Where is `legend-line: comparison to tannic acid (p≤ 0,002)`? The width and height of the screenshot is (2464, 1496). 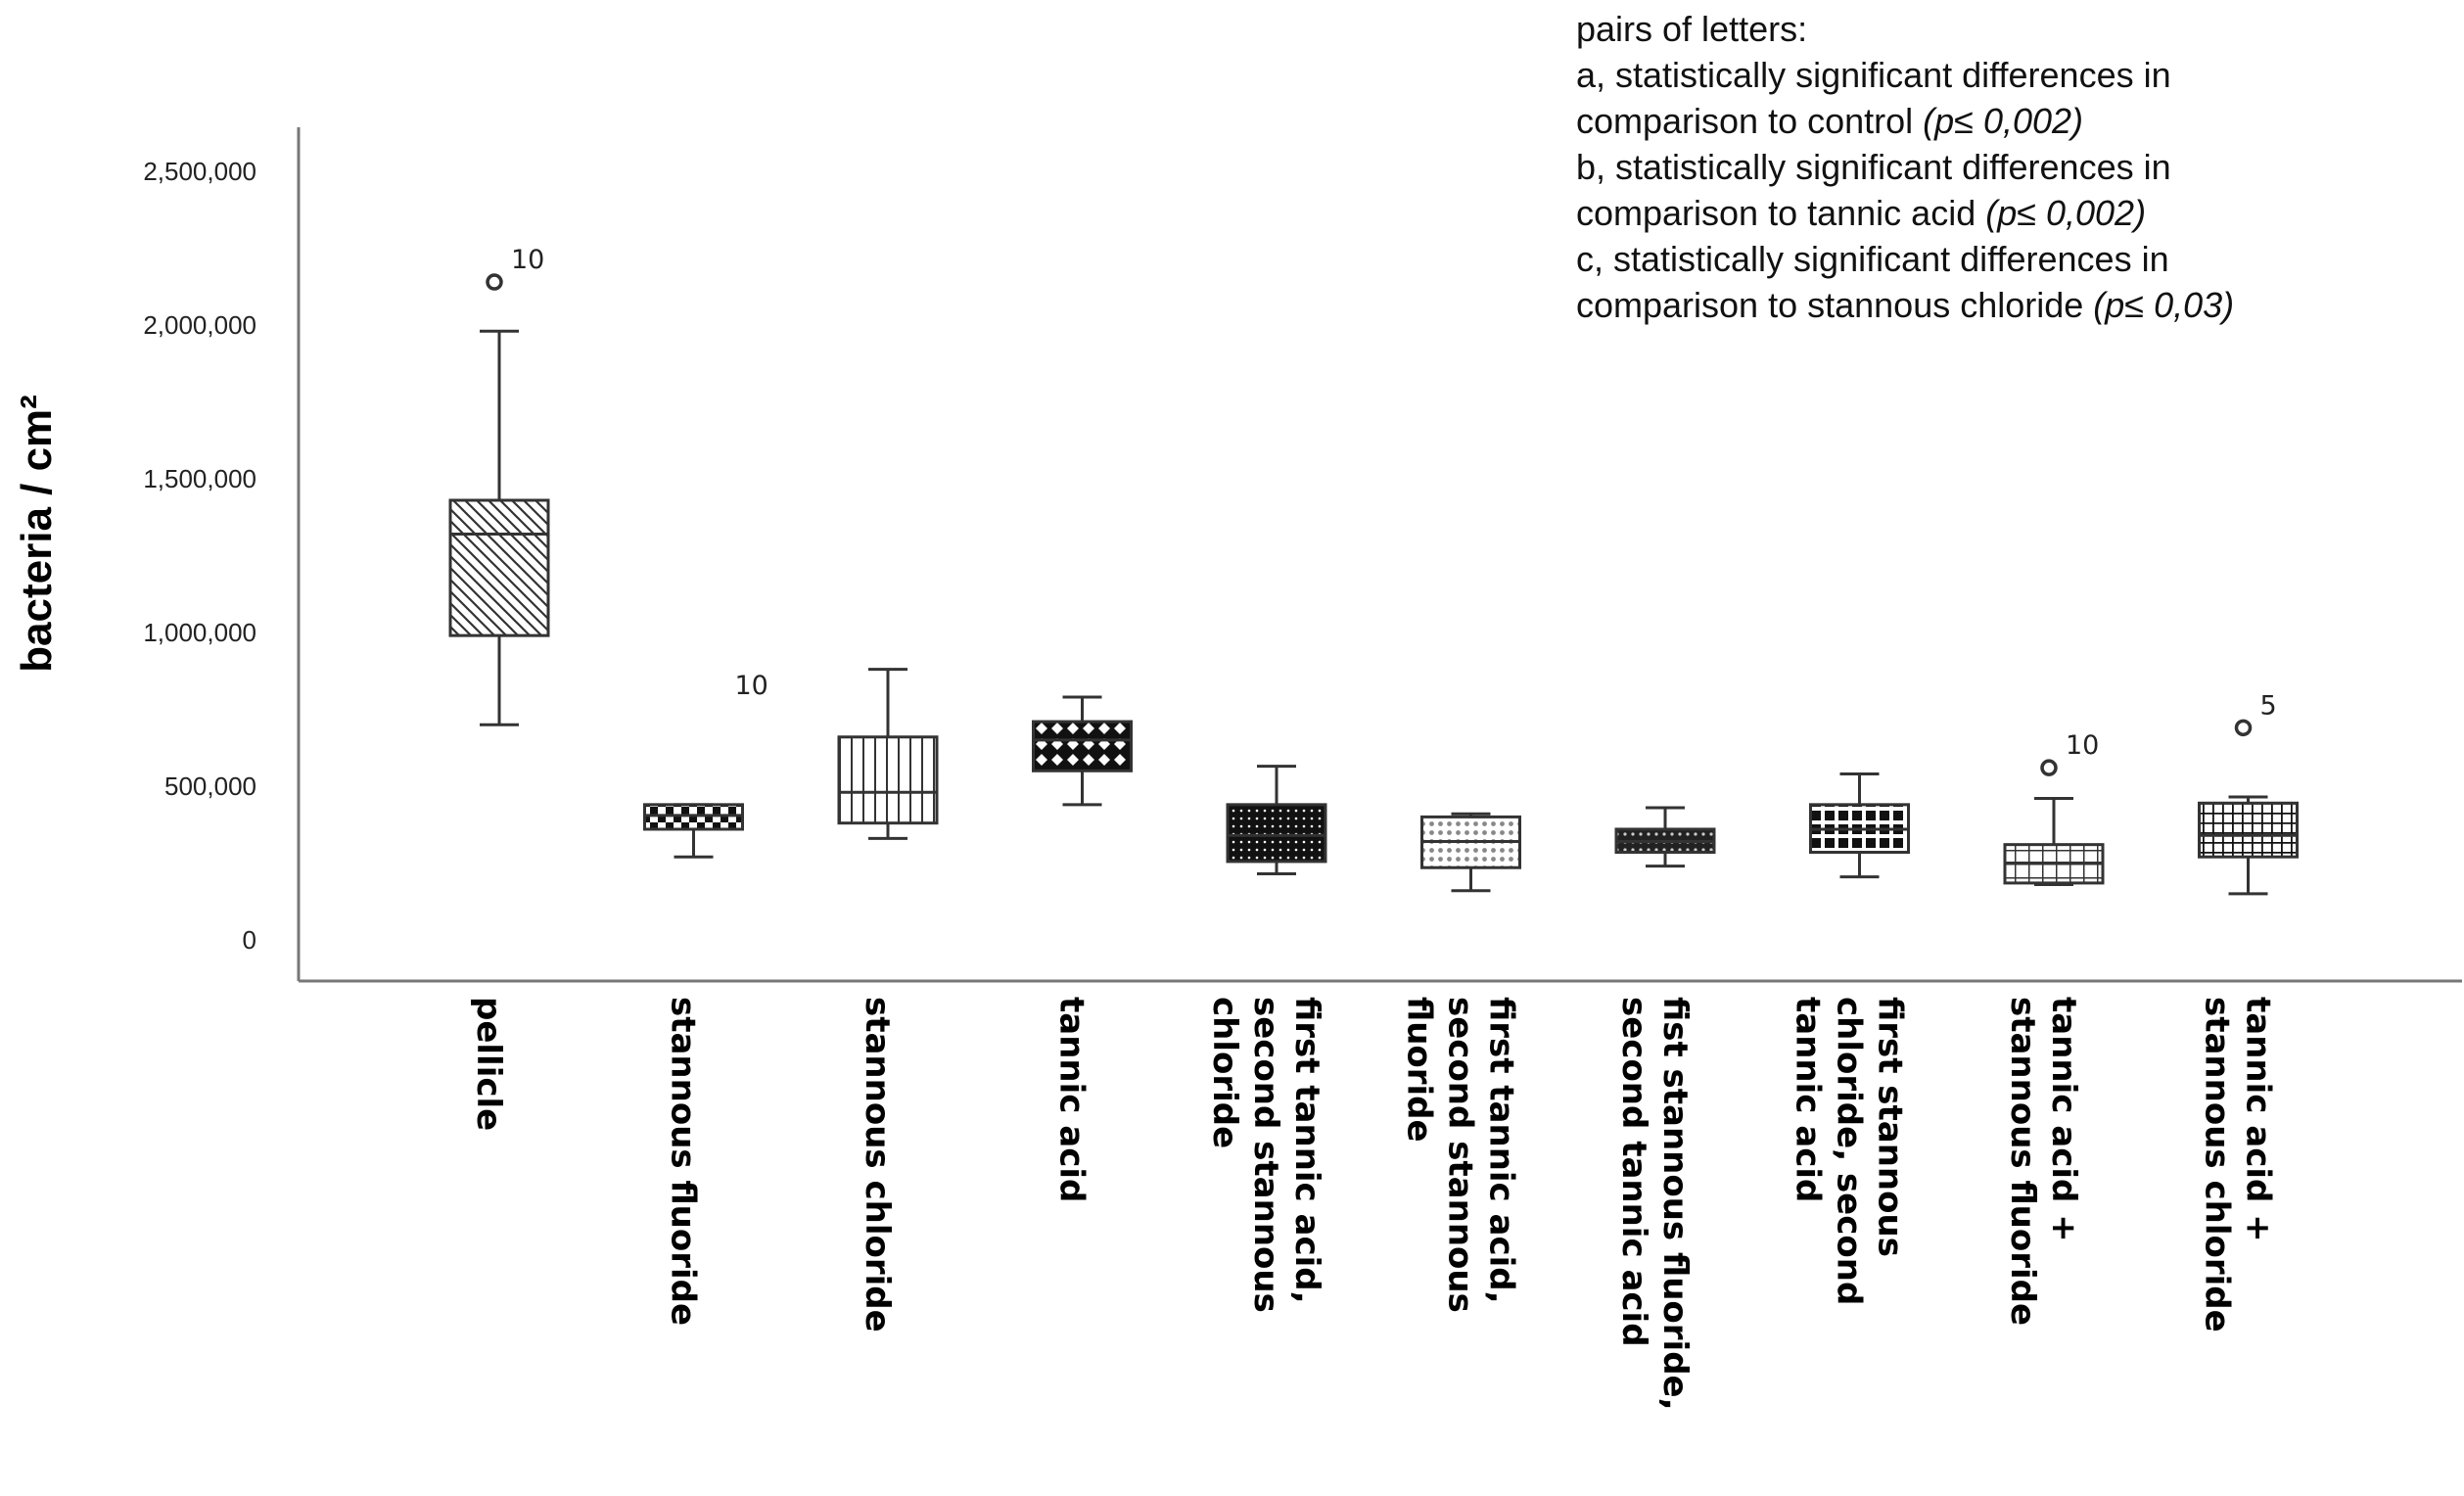
legend-line: comparison to tannic acid (p≤ 0,002) is located at coordinates (1861, 213).